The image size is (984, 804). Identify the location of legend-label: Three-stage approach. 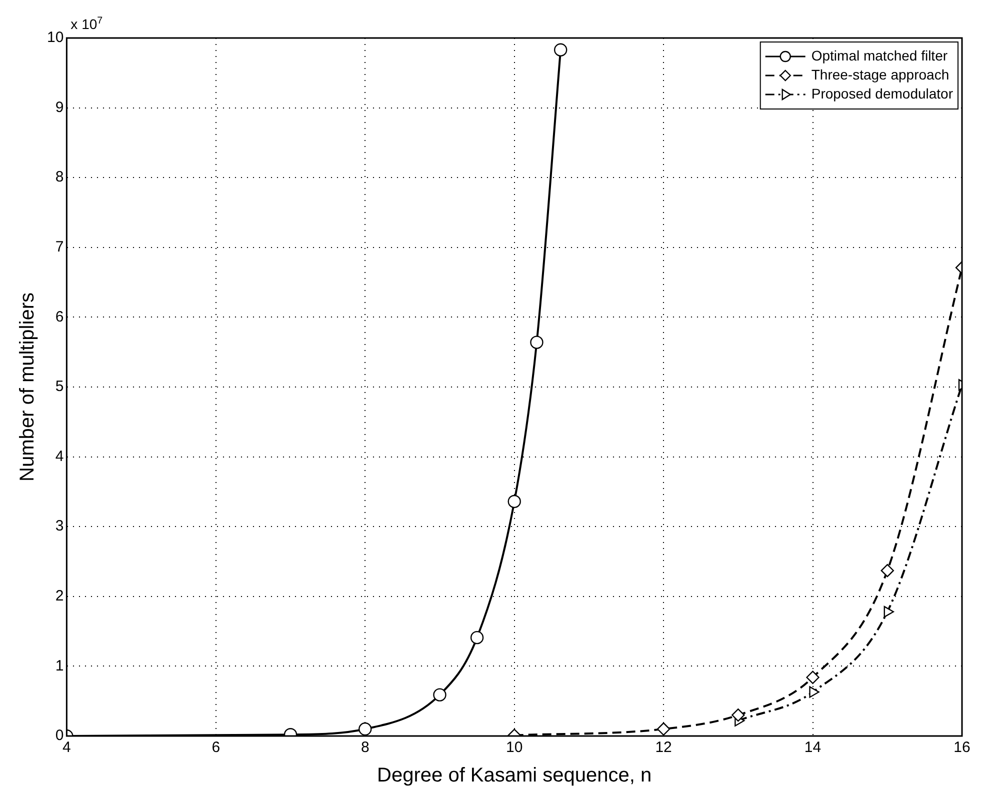
(880, 74).